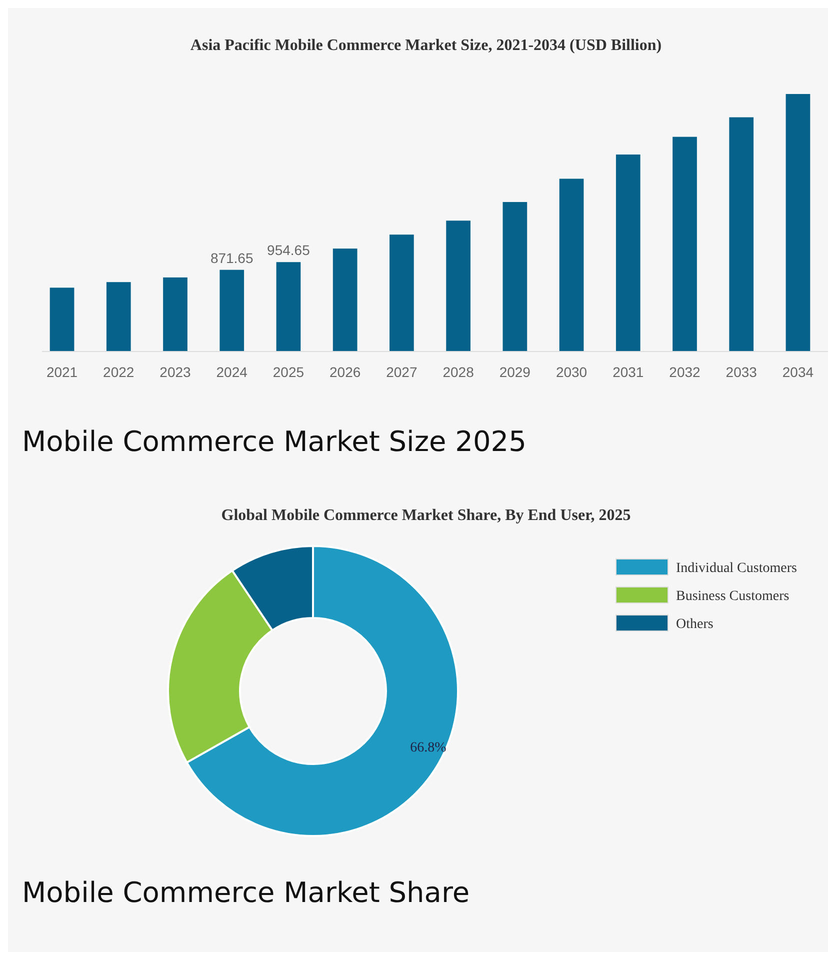  I want to click on x-tick-label: 2026, so click(345, 372).